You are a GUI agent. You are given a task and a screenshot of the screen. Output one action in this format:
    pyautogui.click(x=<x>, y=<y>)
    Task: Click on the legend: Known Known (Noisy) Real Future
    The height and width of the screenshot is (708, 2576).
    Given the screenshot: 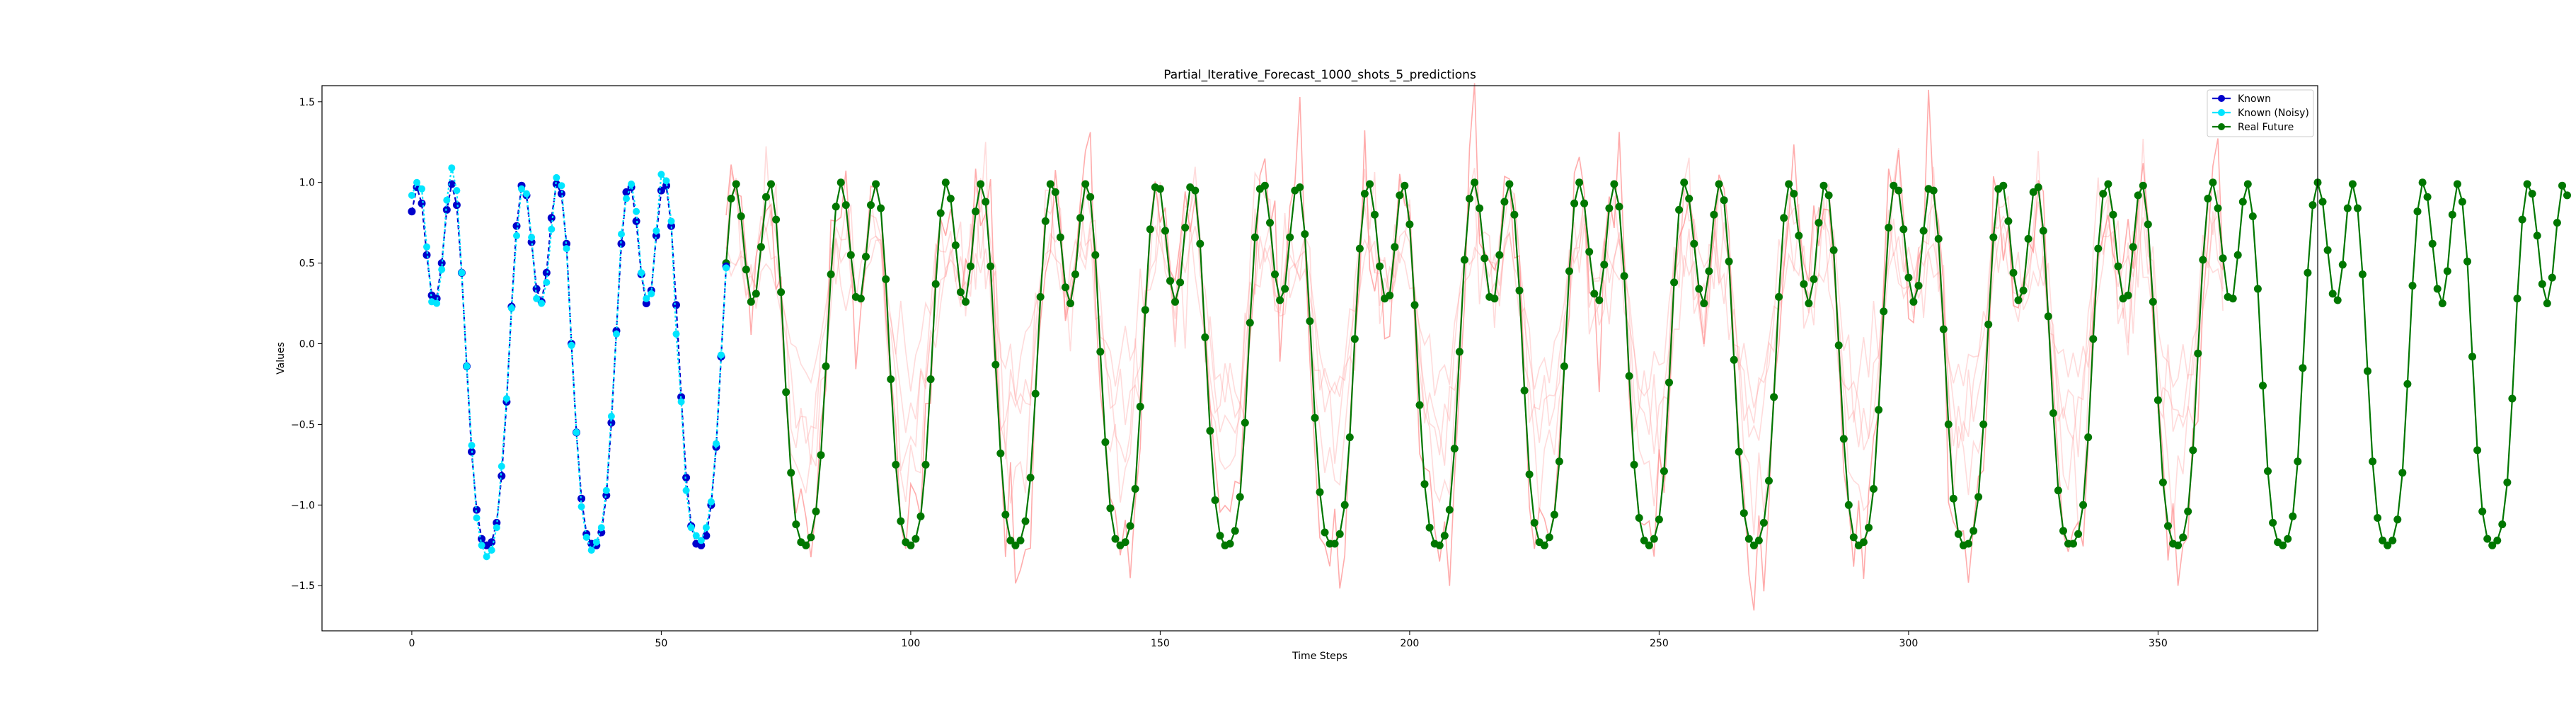 What is the action you would take?
    pyautogui.click(x=2261, y=113)
    